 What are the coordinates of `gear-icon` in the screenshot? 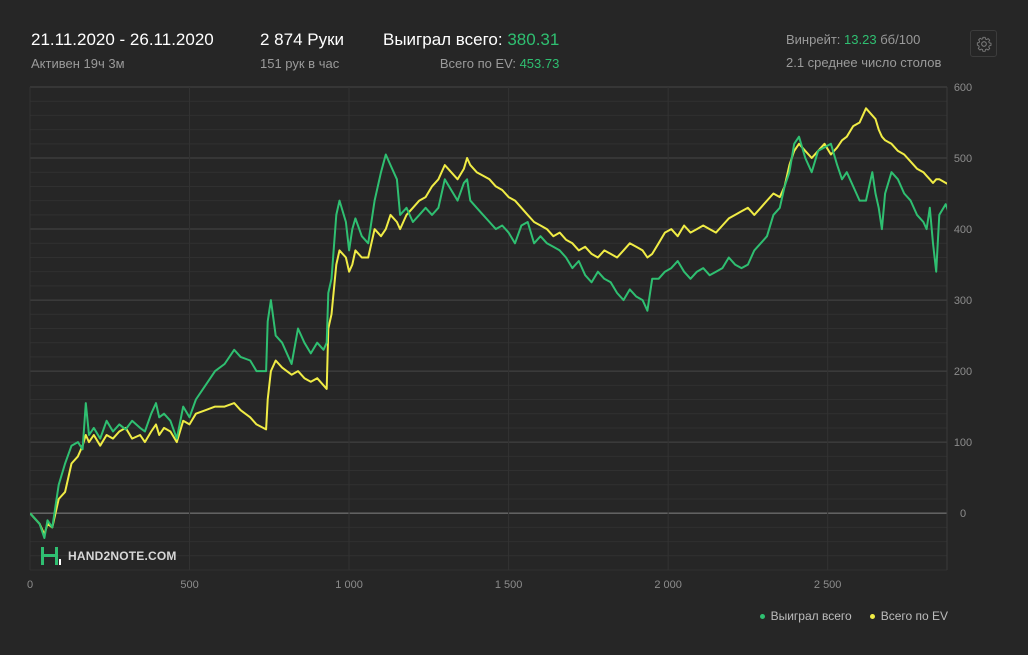 It's located at (983, 44).